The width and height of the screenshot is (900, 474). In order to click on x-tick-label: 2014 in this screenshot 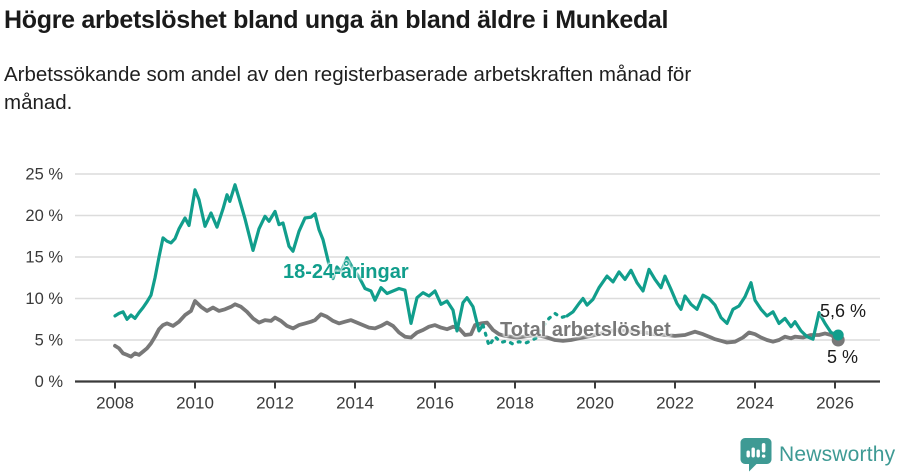, I will do `click(355, 403)`.